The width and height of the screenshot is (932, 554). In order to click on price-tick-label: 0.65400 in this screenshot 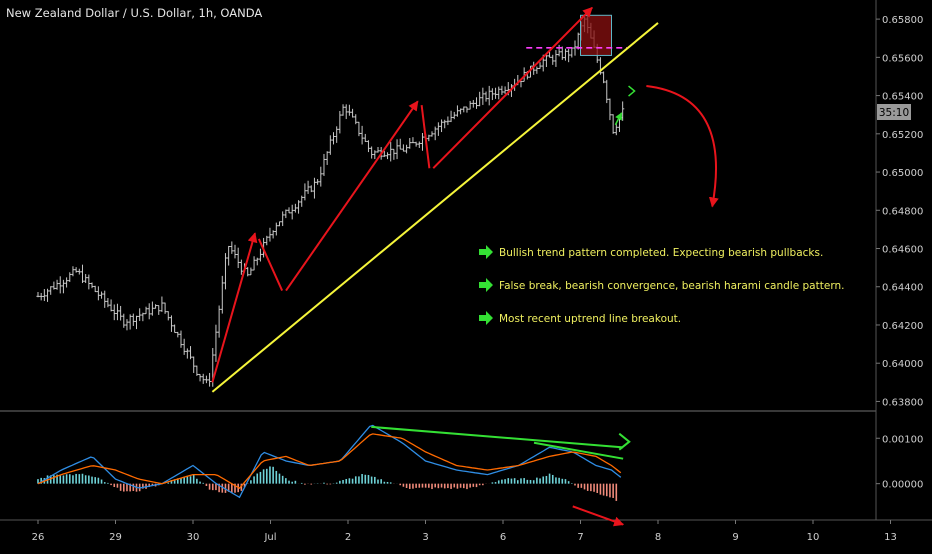, I will do `click(902, 97)`.